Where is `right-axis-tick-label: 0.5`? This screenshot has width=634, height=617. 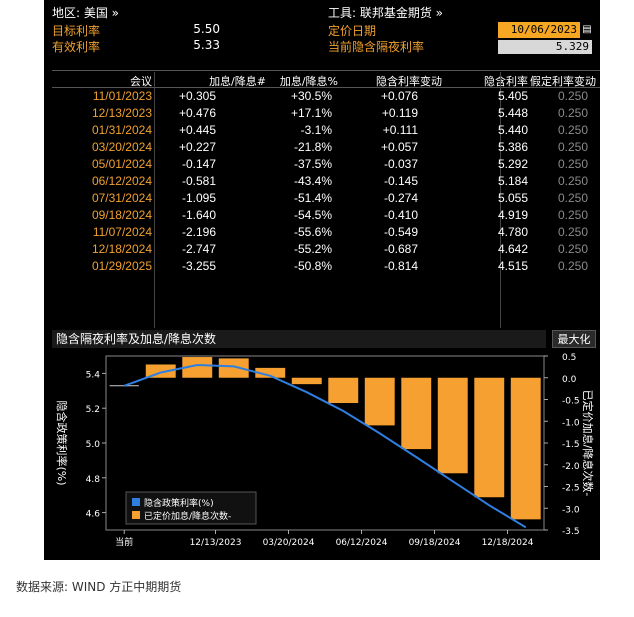 right-axis-tick-label: 0.5 is located at coordinates (569, 358).